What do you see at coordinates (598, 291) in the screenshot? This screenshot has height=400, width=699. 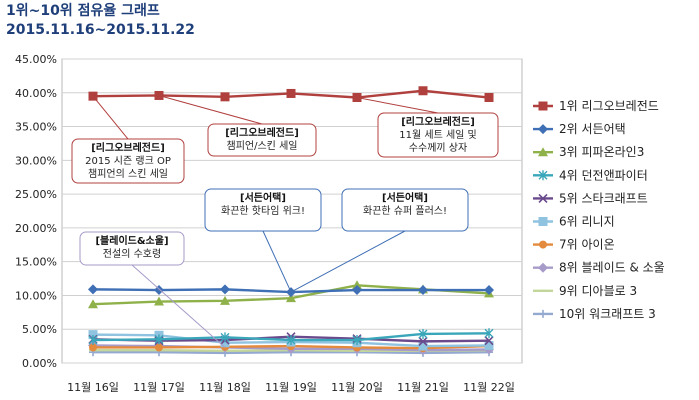 I see `legend-item: 9위 디아블로 3` at bounding box center [598, 291].